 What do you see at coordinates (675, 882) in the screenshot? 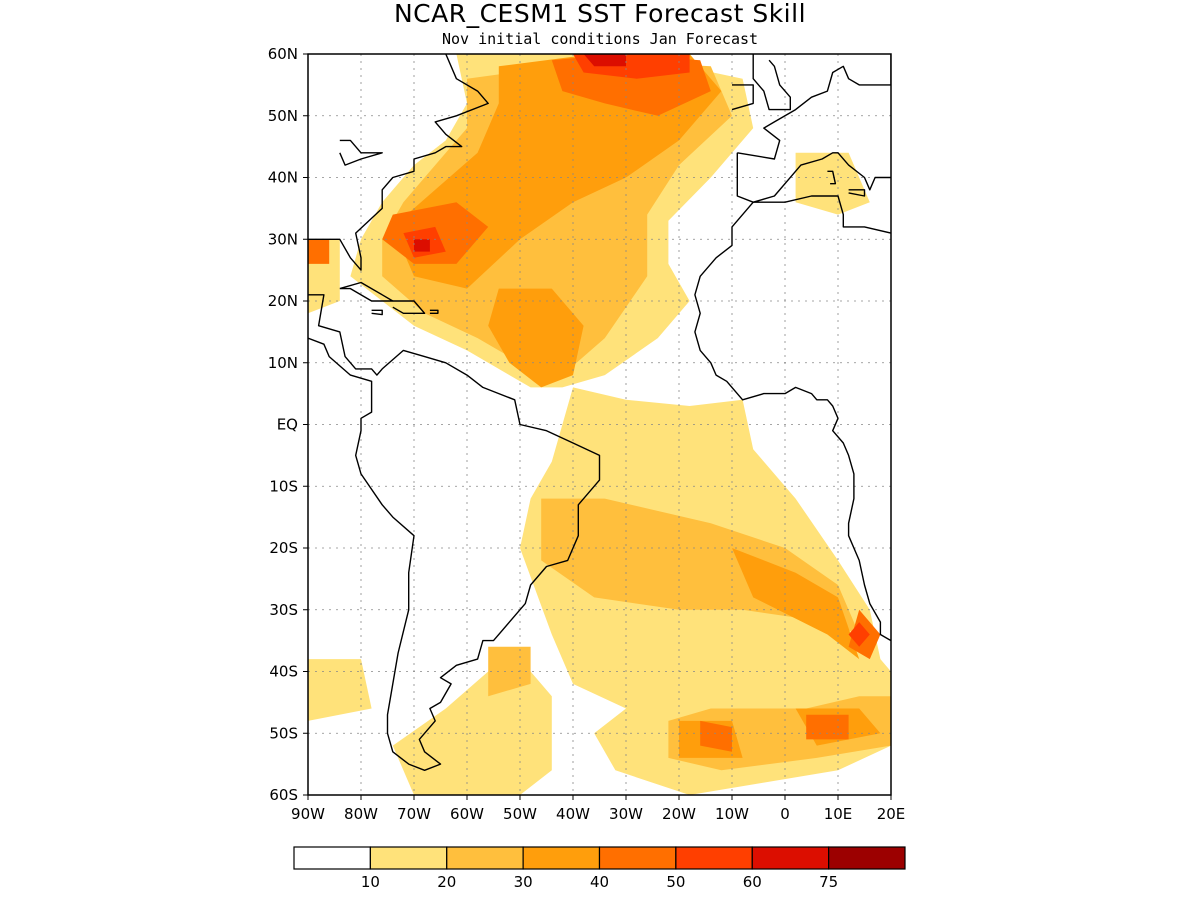
I see `colorbar-label: 50` at bounding box center [675, 882].